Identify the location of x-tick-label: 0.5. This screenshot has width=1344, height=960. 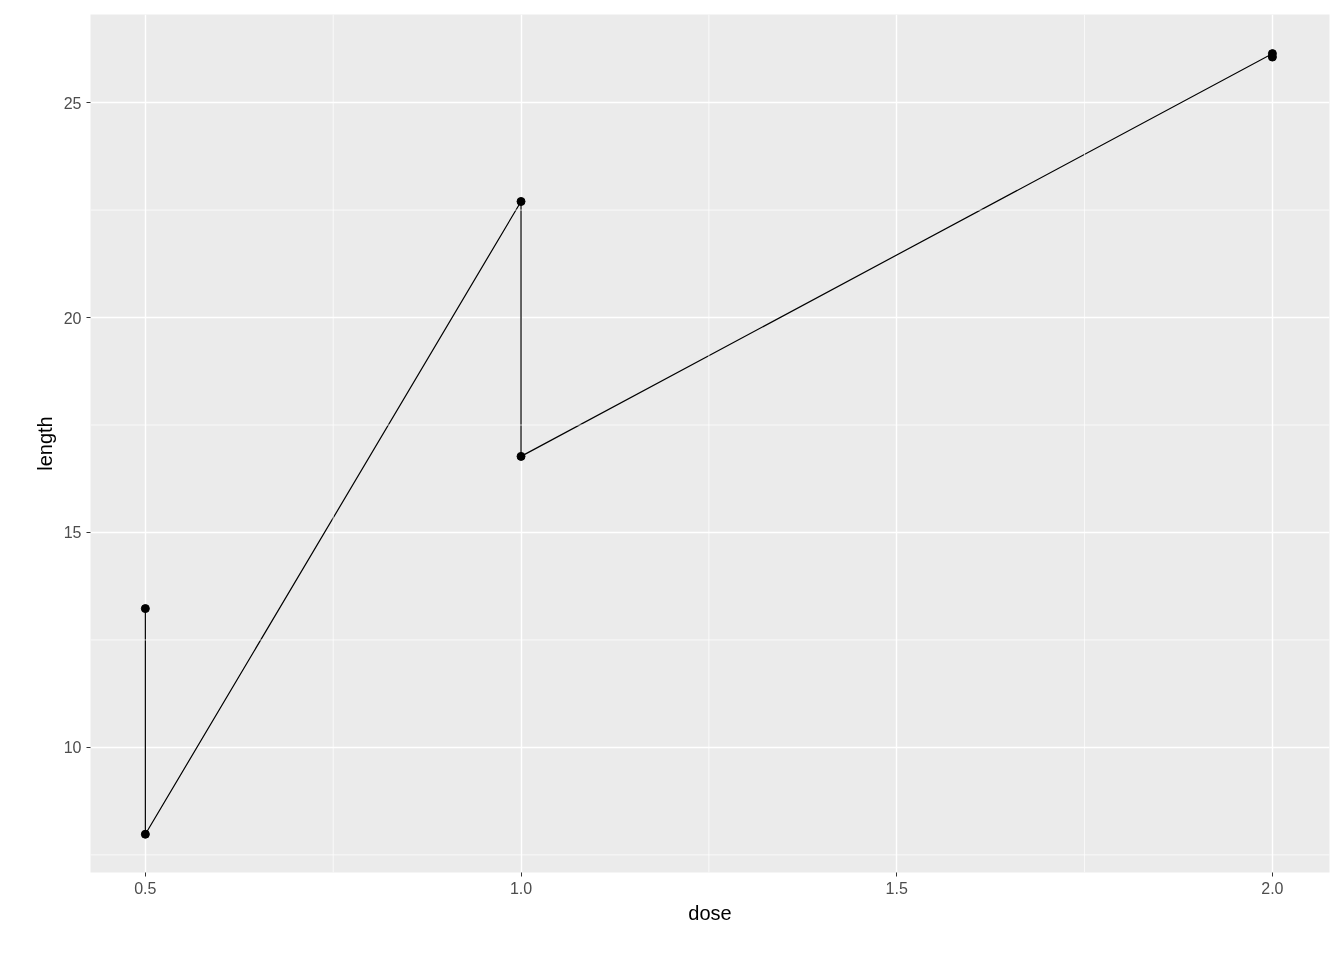
(145, 888).